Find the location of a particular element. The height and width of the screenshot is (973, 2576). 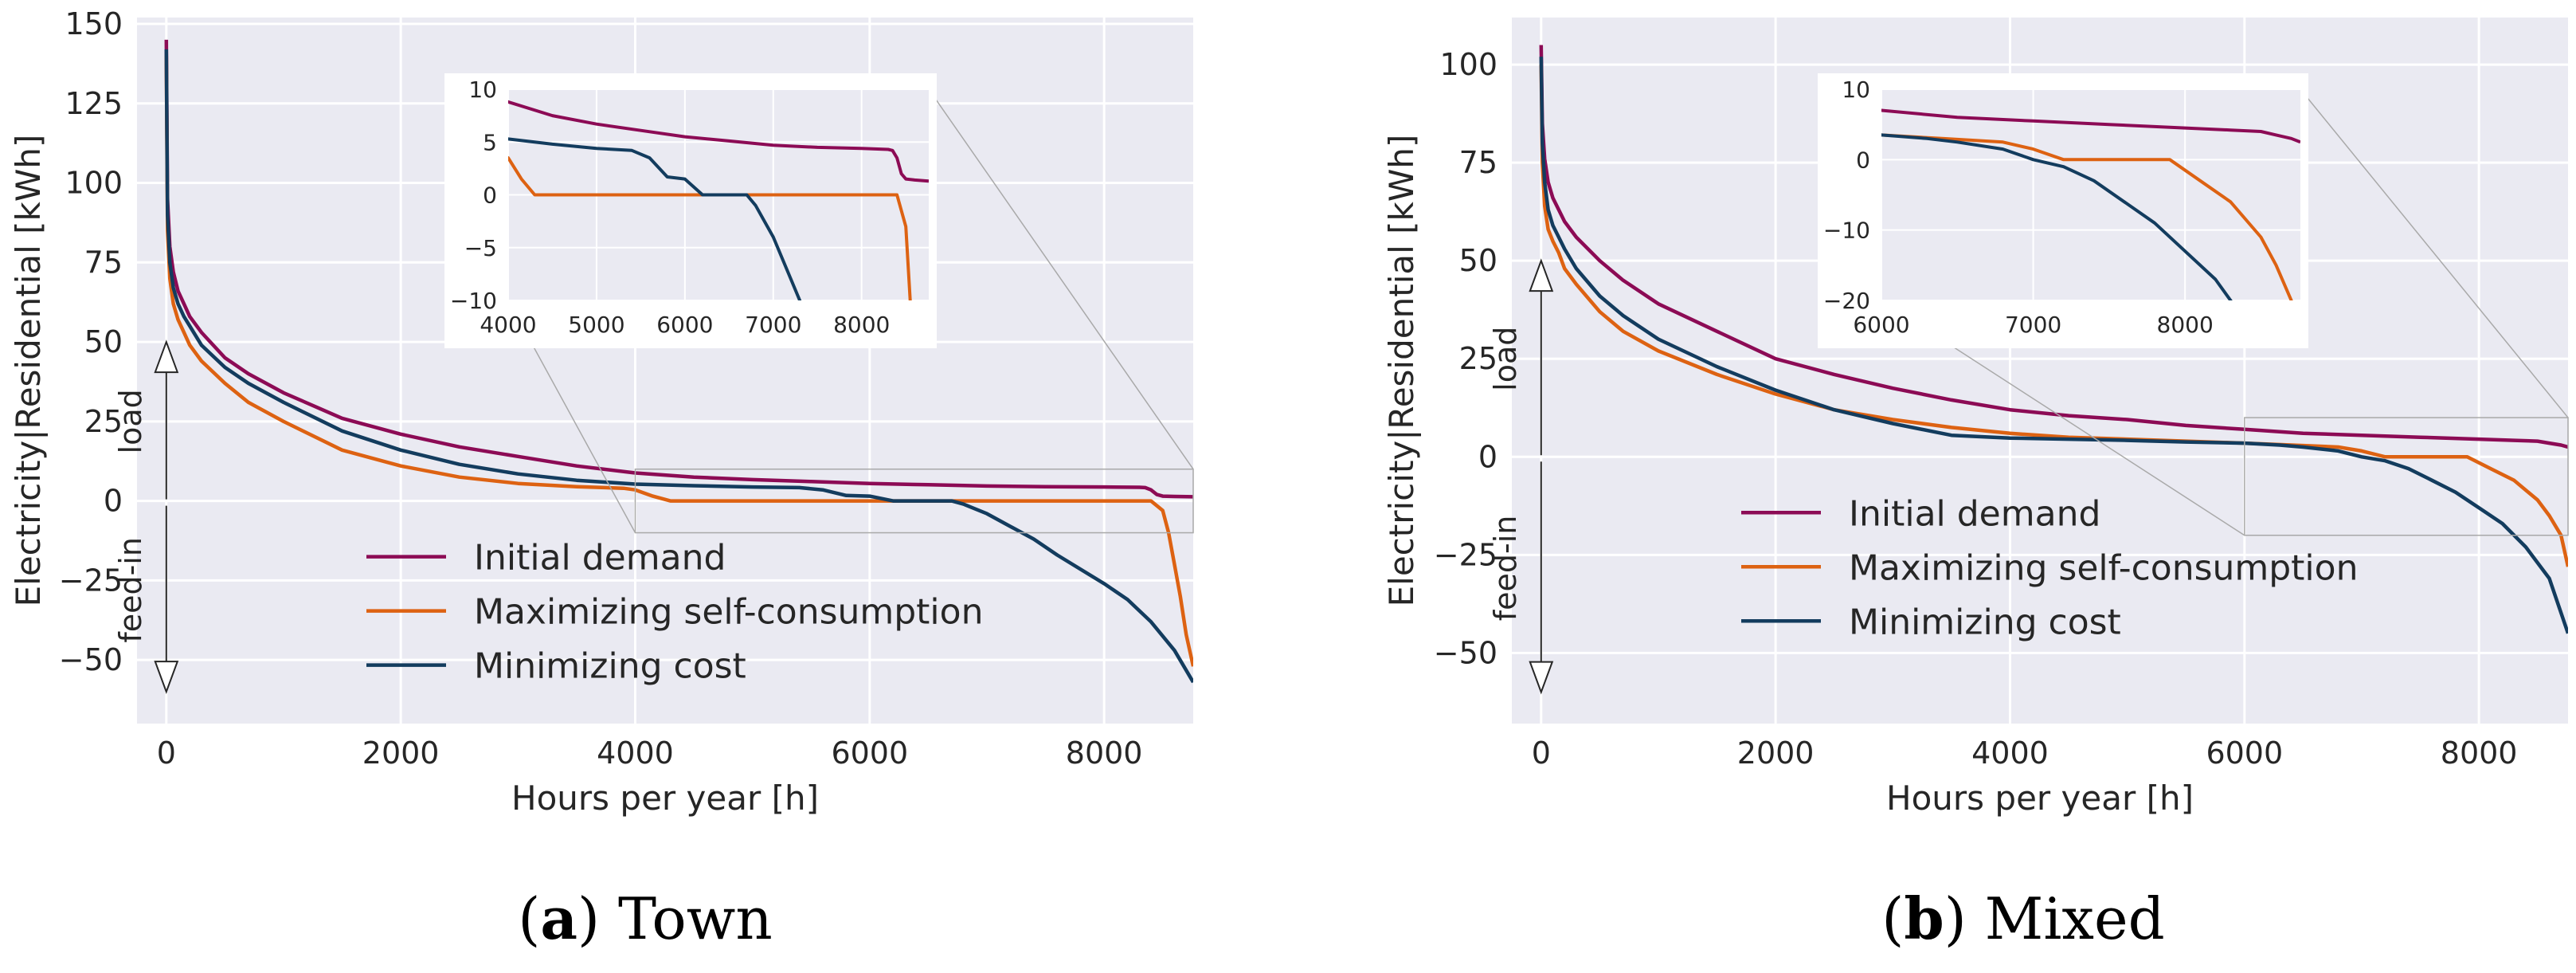

caption: (a) Town is located at coordinates (645, 918).